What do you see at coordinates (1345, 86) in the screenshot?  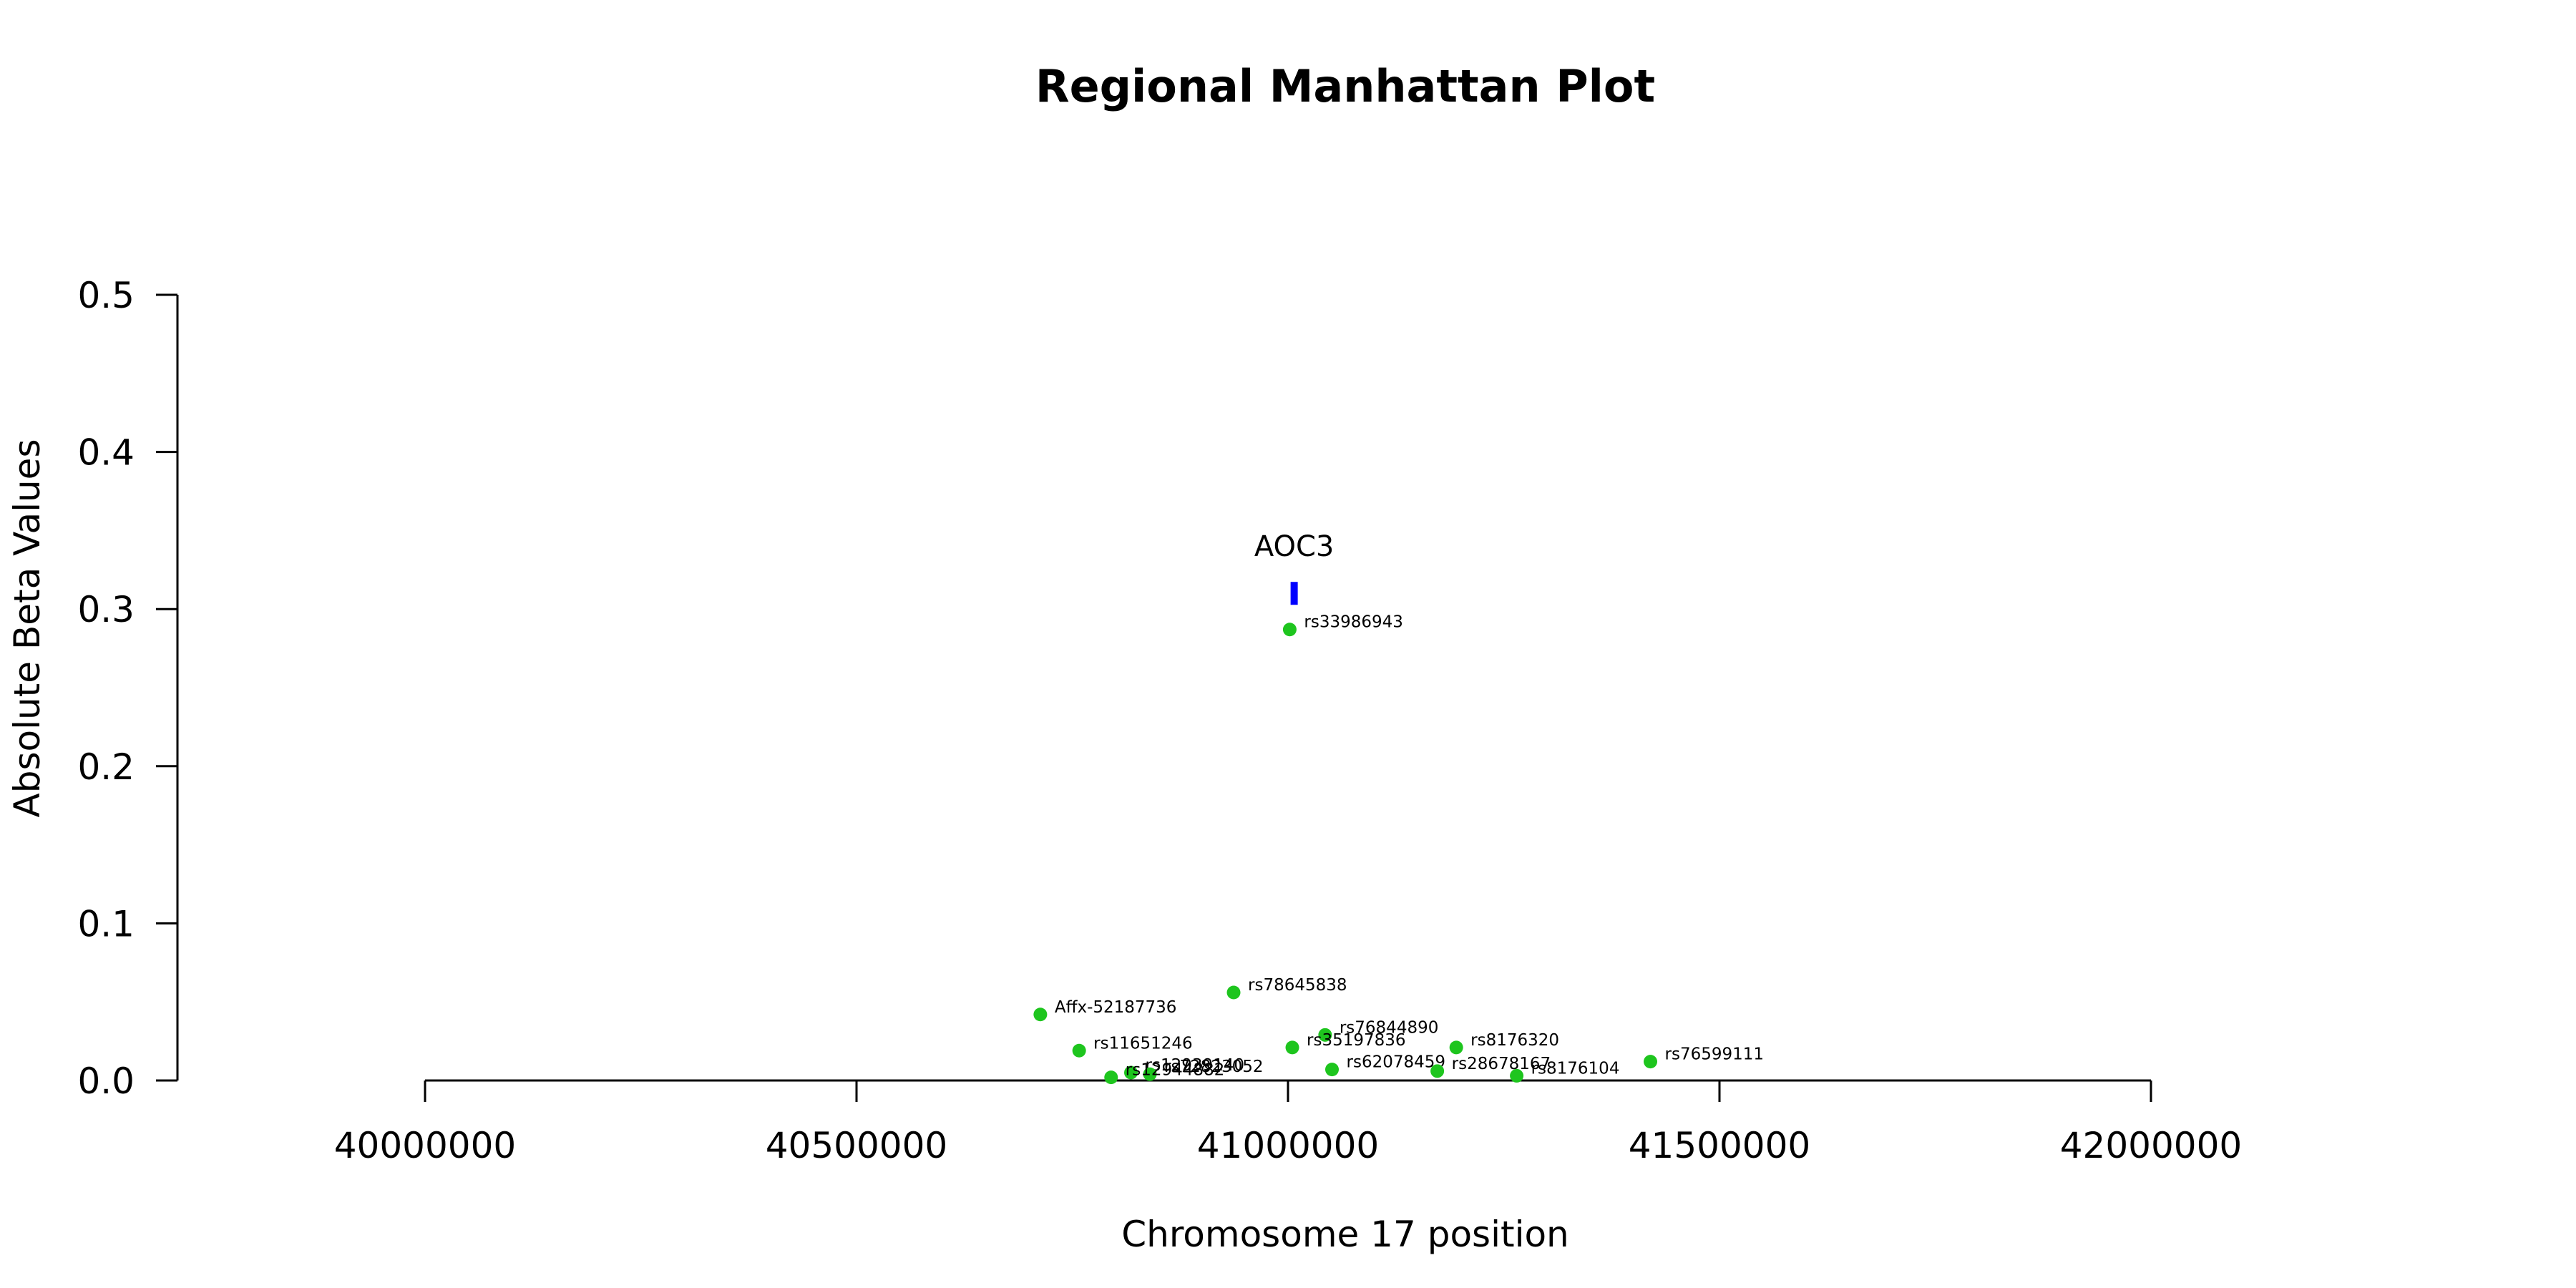 I see `chart-title: Regional Manhattan Plot` at bounding box center [1345, 86].